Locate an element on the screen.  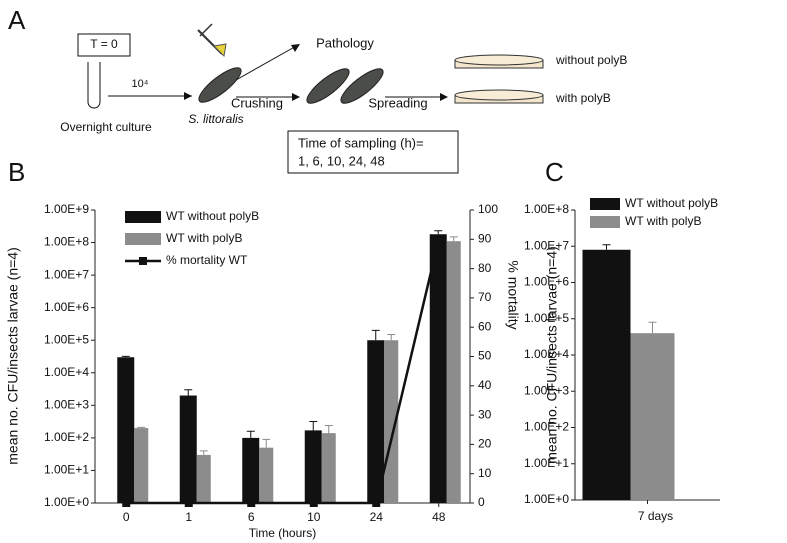
start-box is located at coordinates (104, 45).